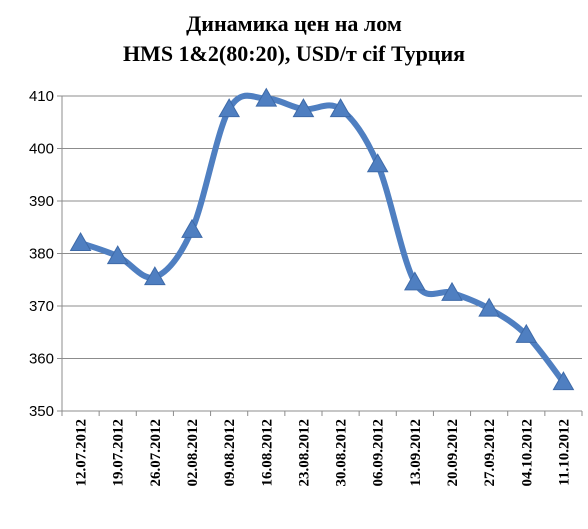  Describe the element at coordinates (564, 452) in the screenshot. I see `x-tick-label-11.10.2012: 11.10.2012` at that location.